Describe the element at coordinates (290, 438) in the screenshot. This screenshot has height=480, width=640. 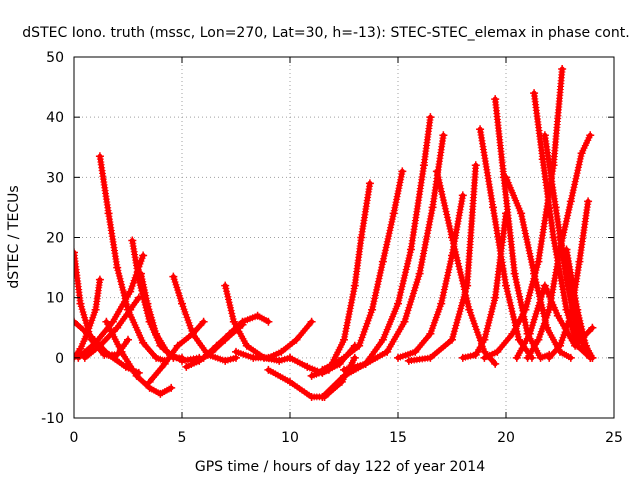
I see `x-tick-label: 10` at that location.